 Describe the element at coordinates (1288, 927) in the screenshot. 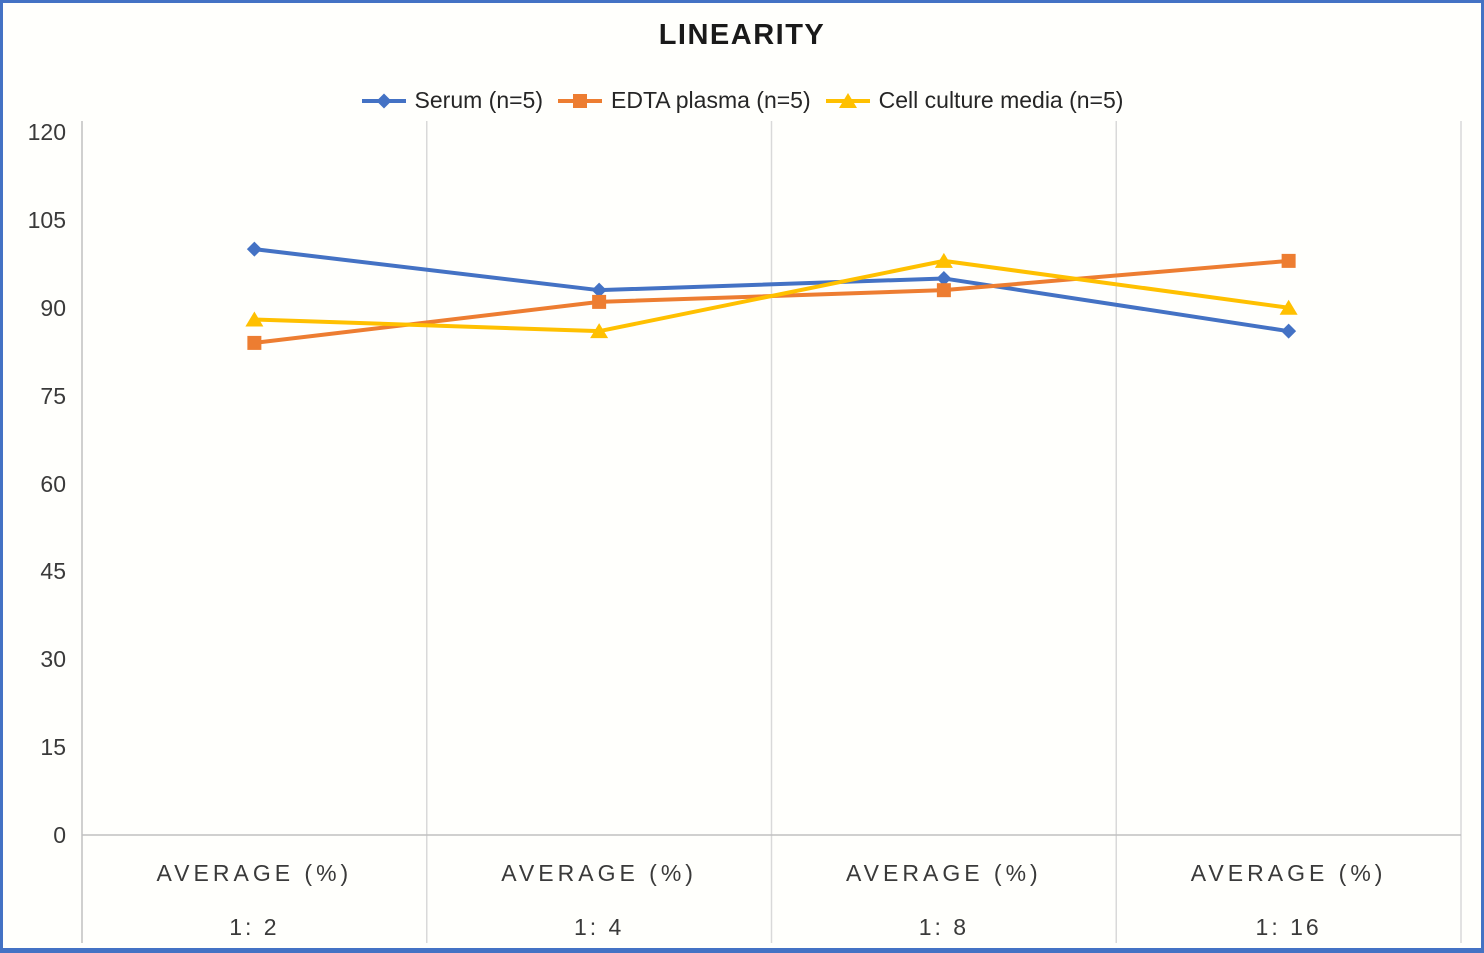

I see `category-dilution-label: 1: 16` at that location.